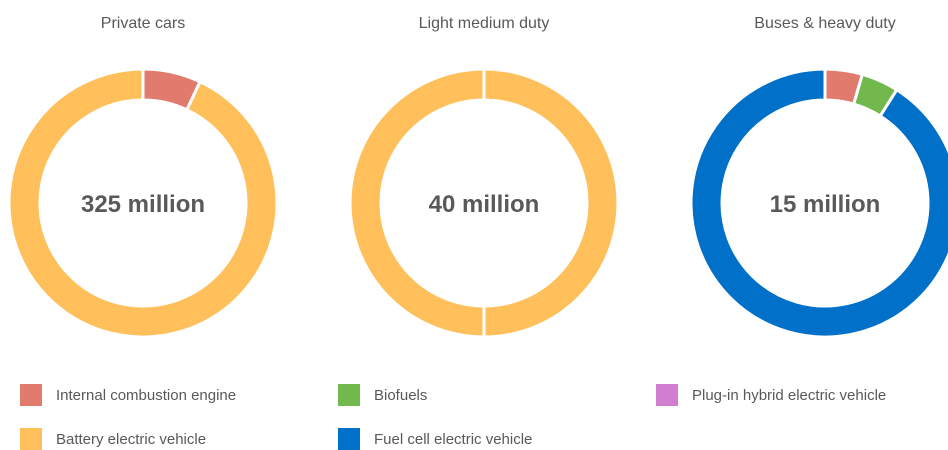 This screenshot has height=450, width=948. I want to click on legend-swatch-fuel-cell-electric-vehicle, so click(349, 439).